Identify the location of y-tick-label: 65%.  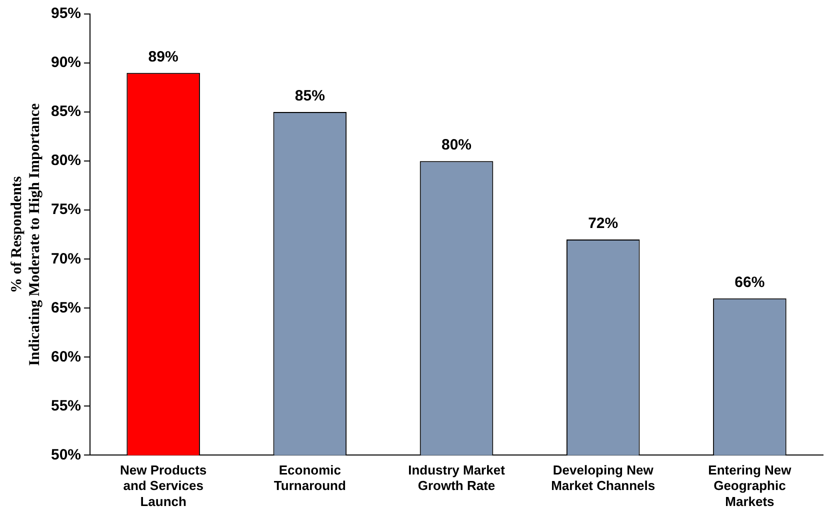
(66, 307).